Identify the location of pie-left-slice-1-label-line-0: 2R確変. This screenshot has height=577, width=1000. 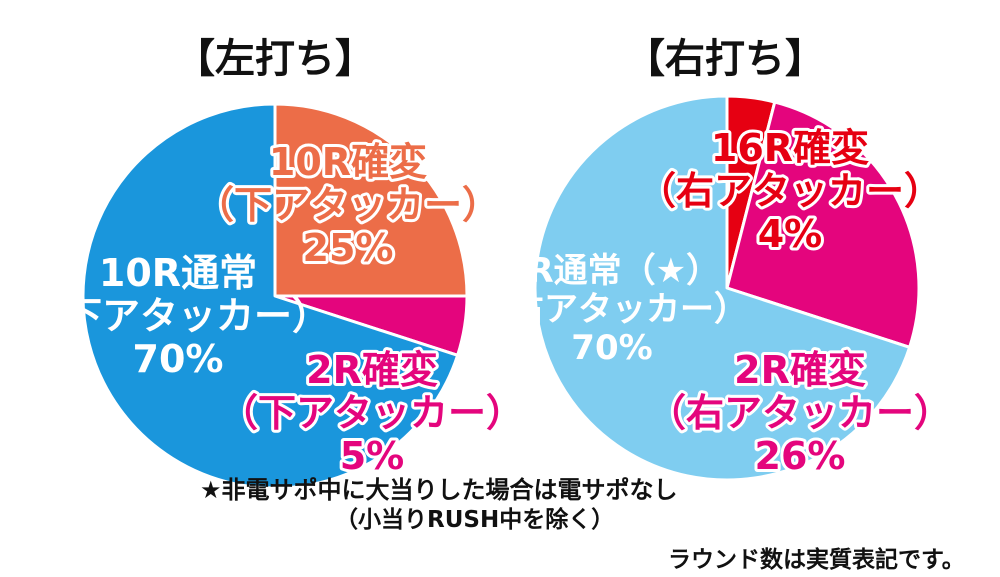
(372, 370).